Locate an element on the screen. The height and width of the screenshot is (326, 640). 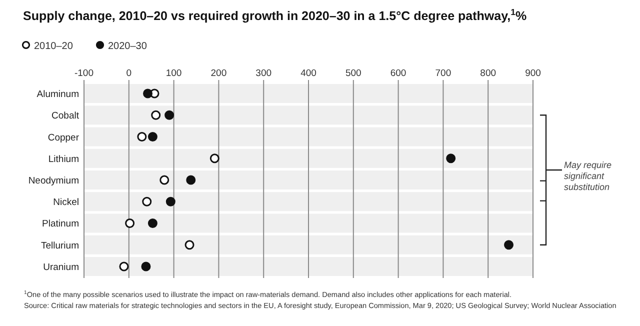
x-tick-label: 600 is located at coordinates (398, 73).